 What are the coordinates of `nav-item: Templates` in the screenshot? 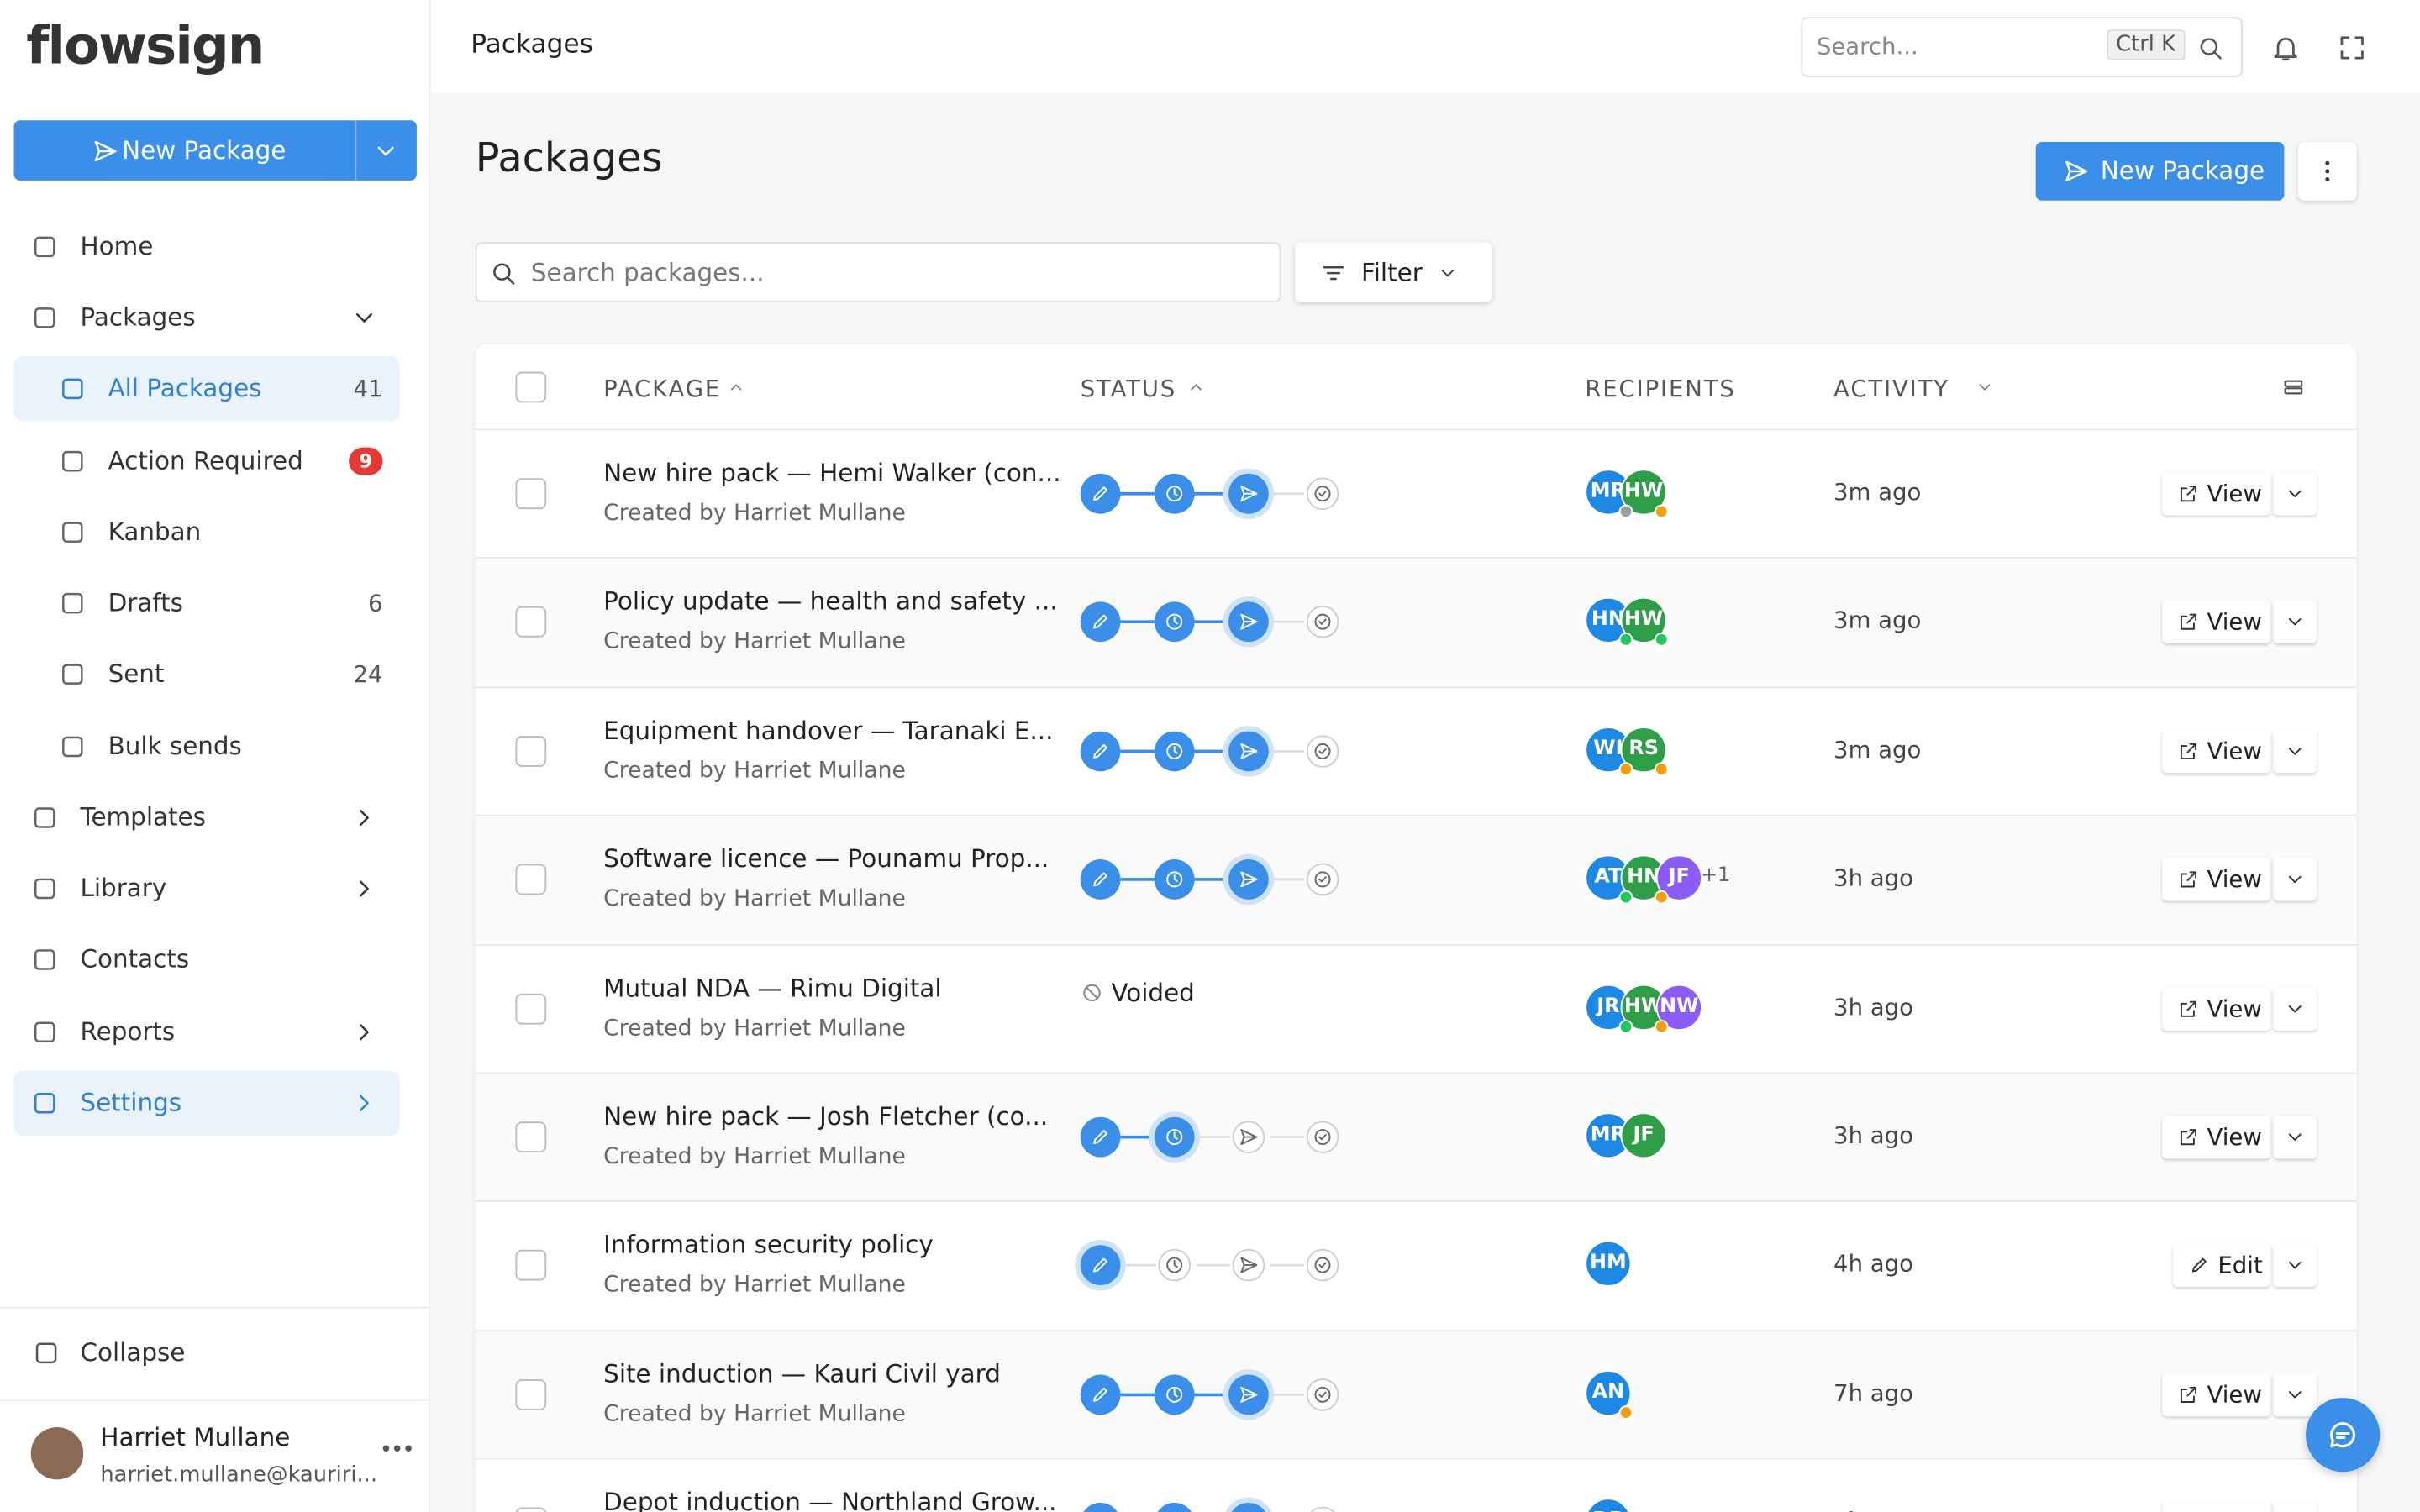 It's located at (143, 817).